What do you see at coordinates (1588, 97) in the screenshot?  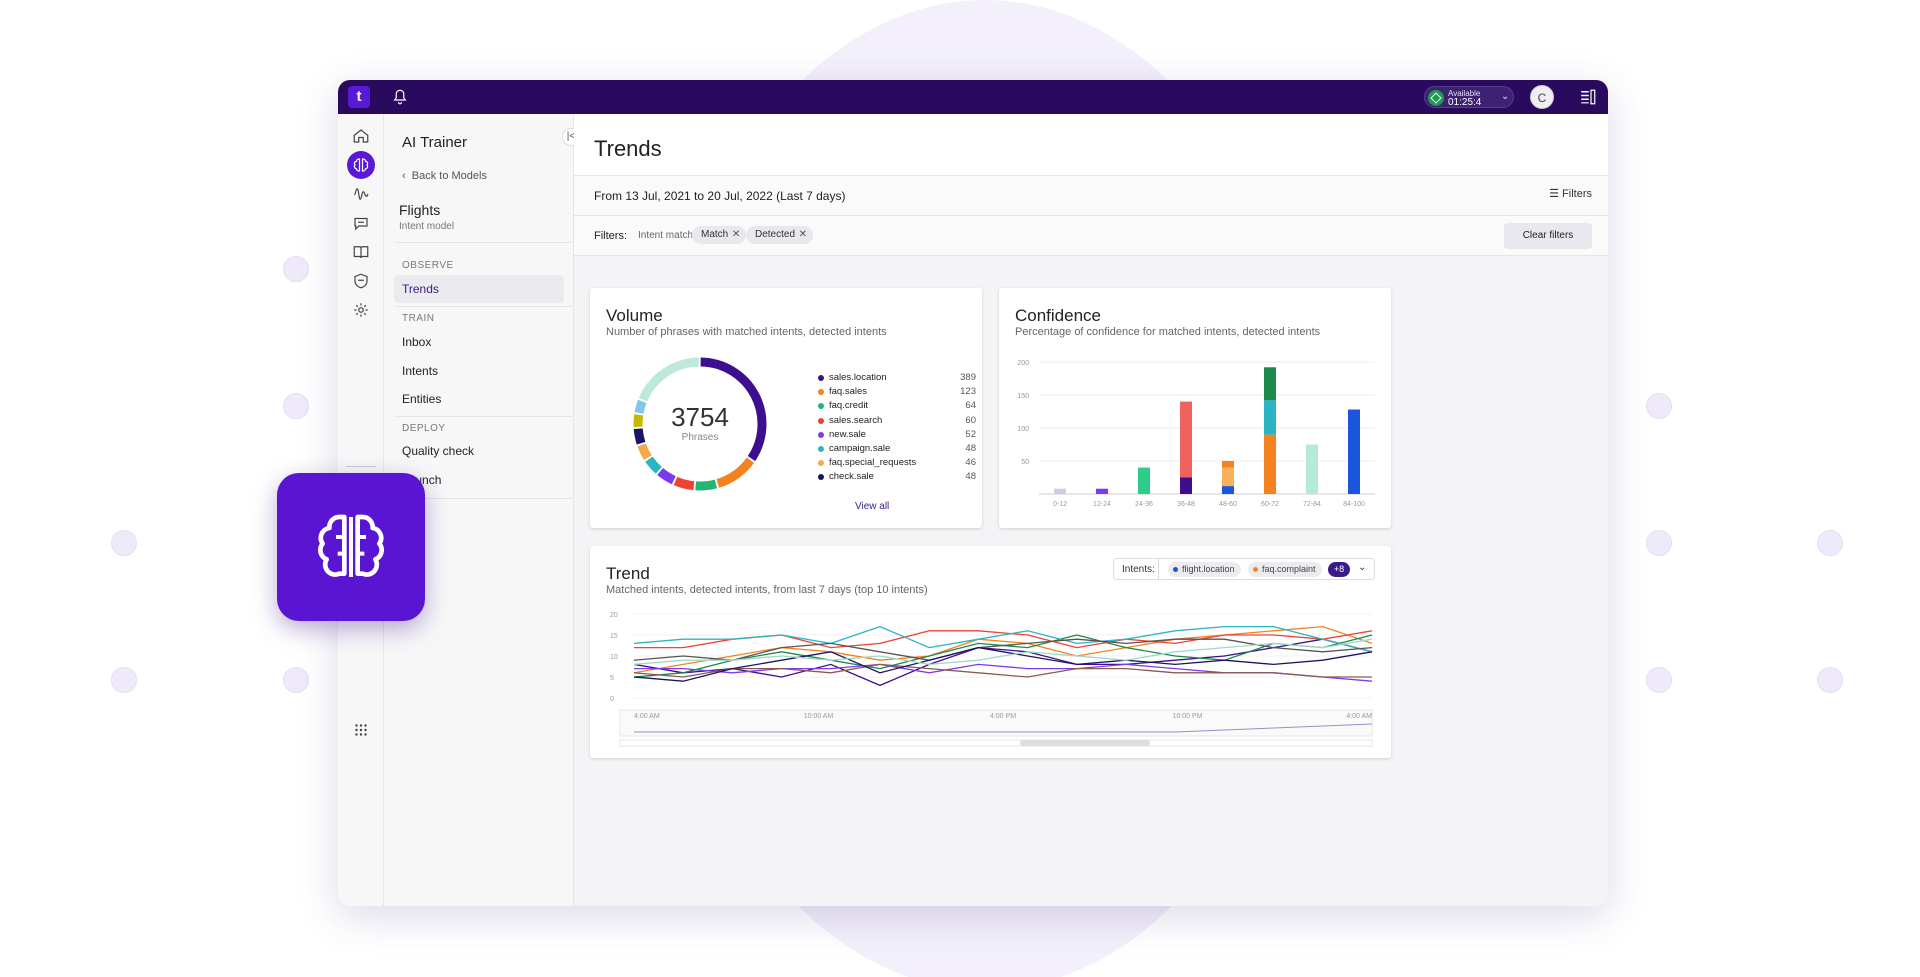 I see `apps-panel-icon` at bounding box center [1588, 97].